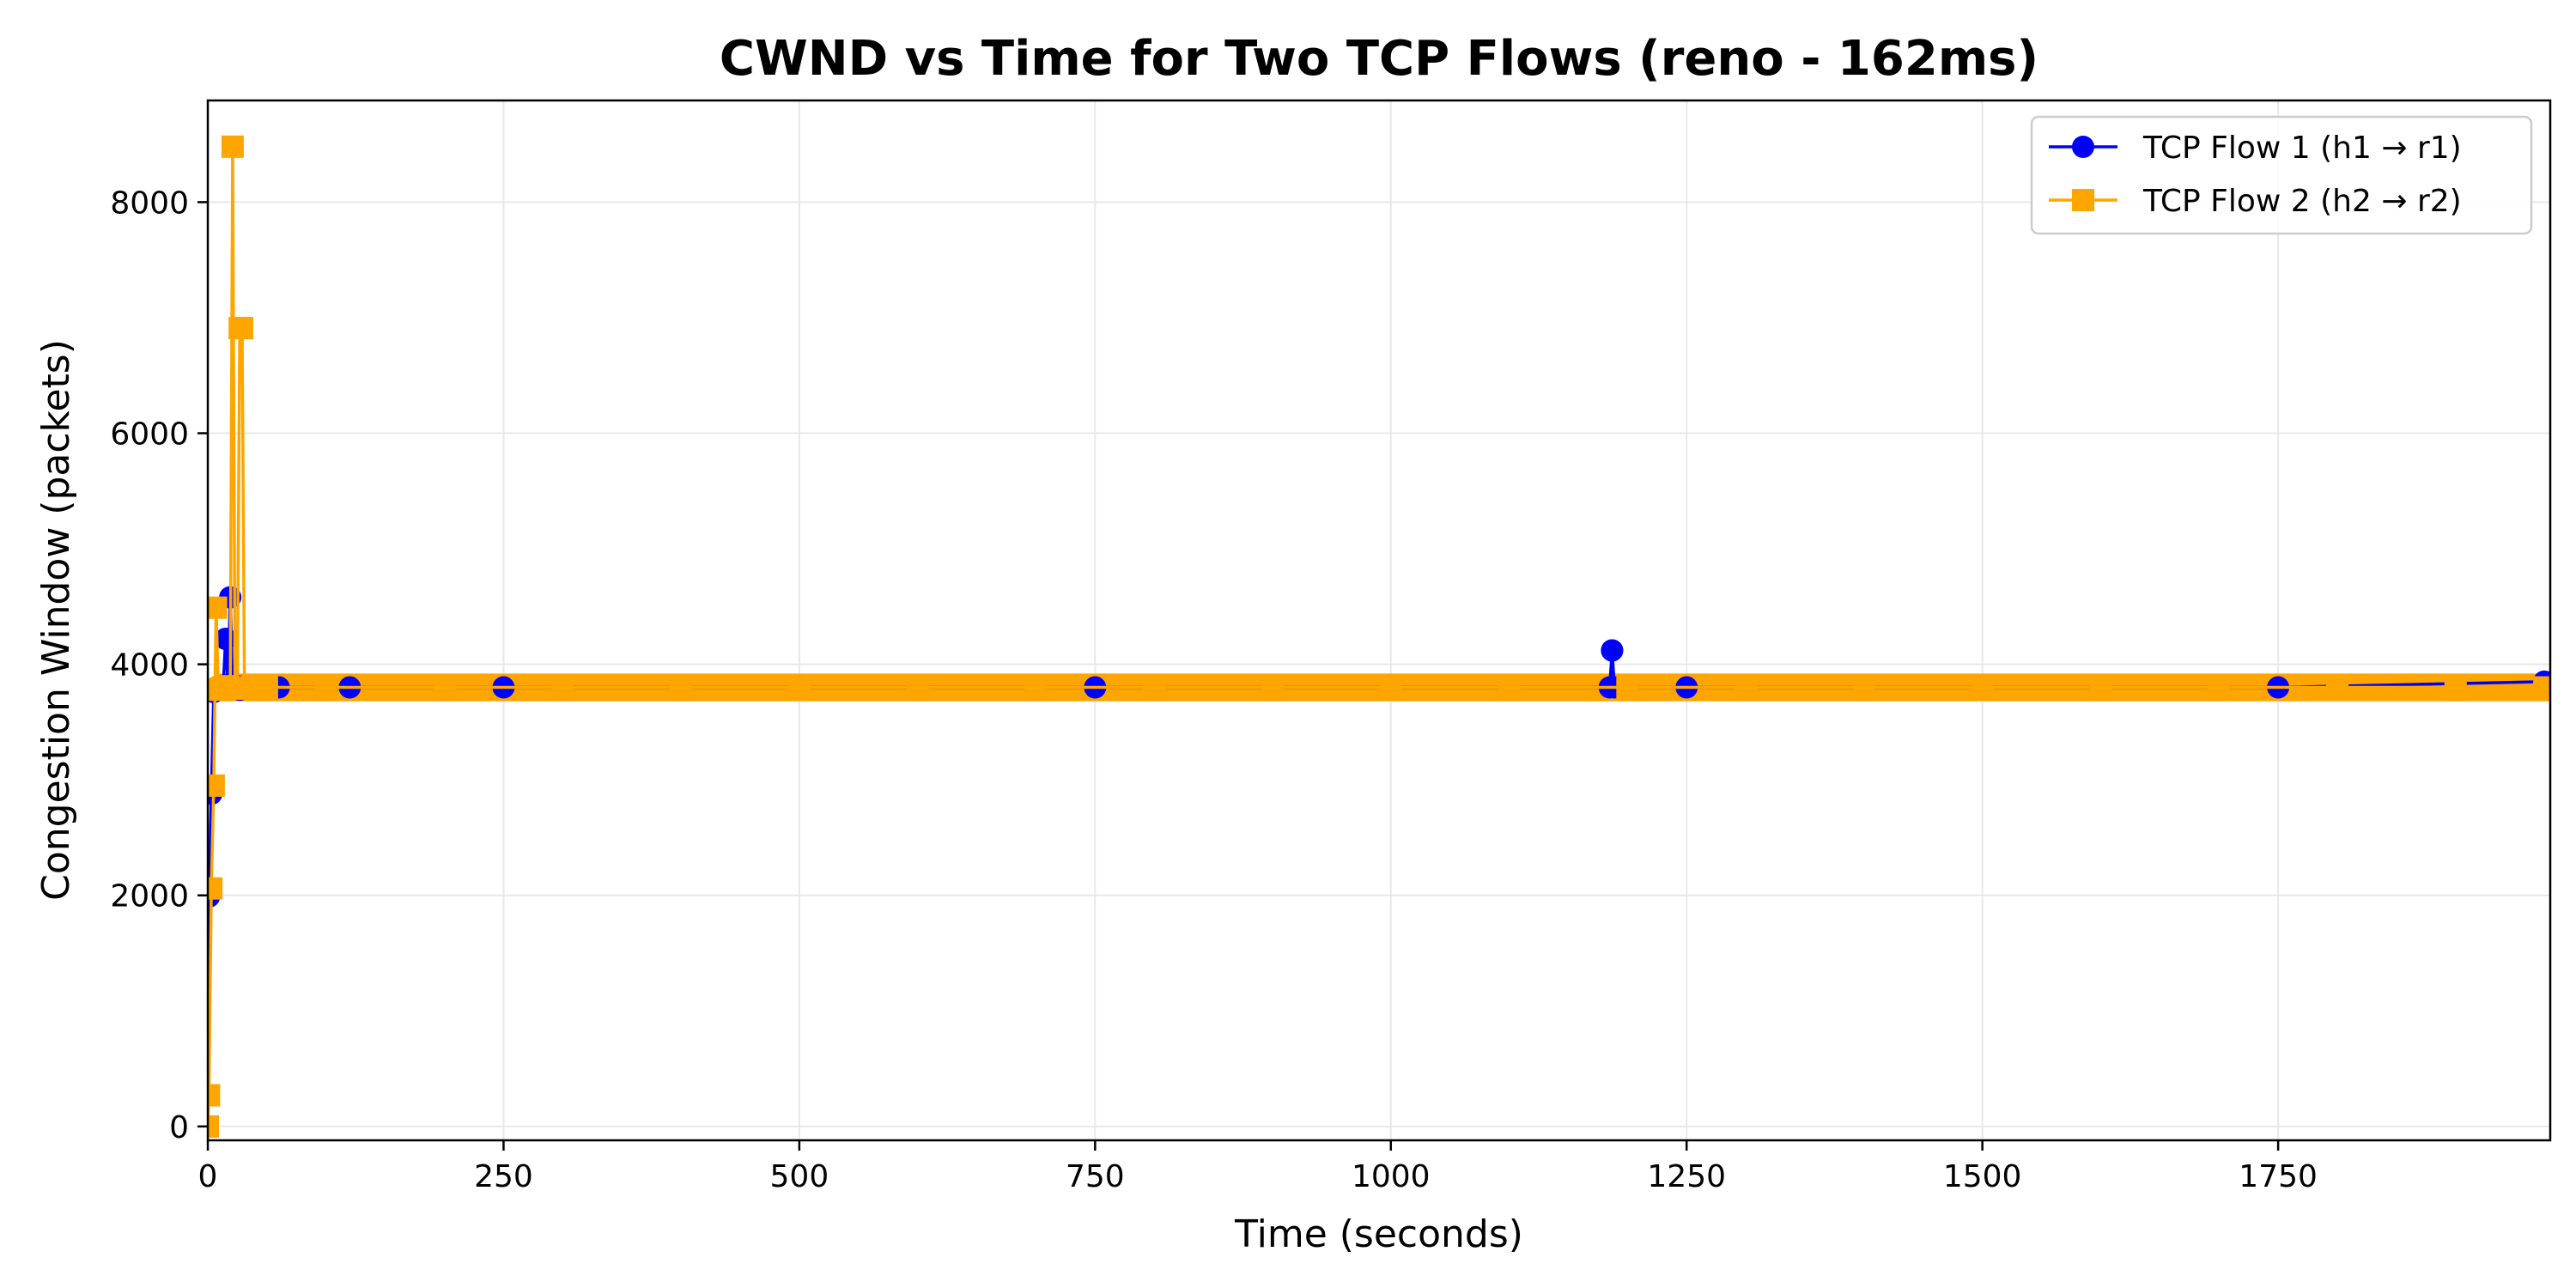 Image resolution: width=2576 pixels, height=1288 pixels. Describe the element at coordinates (56, 620) in the screenshot. I see `y-axis-label: Congestion Window (packets)` at that location.